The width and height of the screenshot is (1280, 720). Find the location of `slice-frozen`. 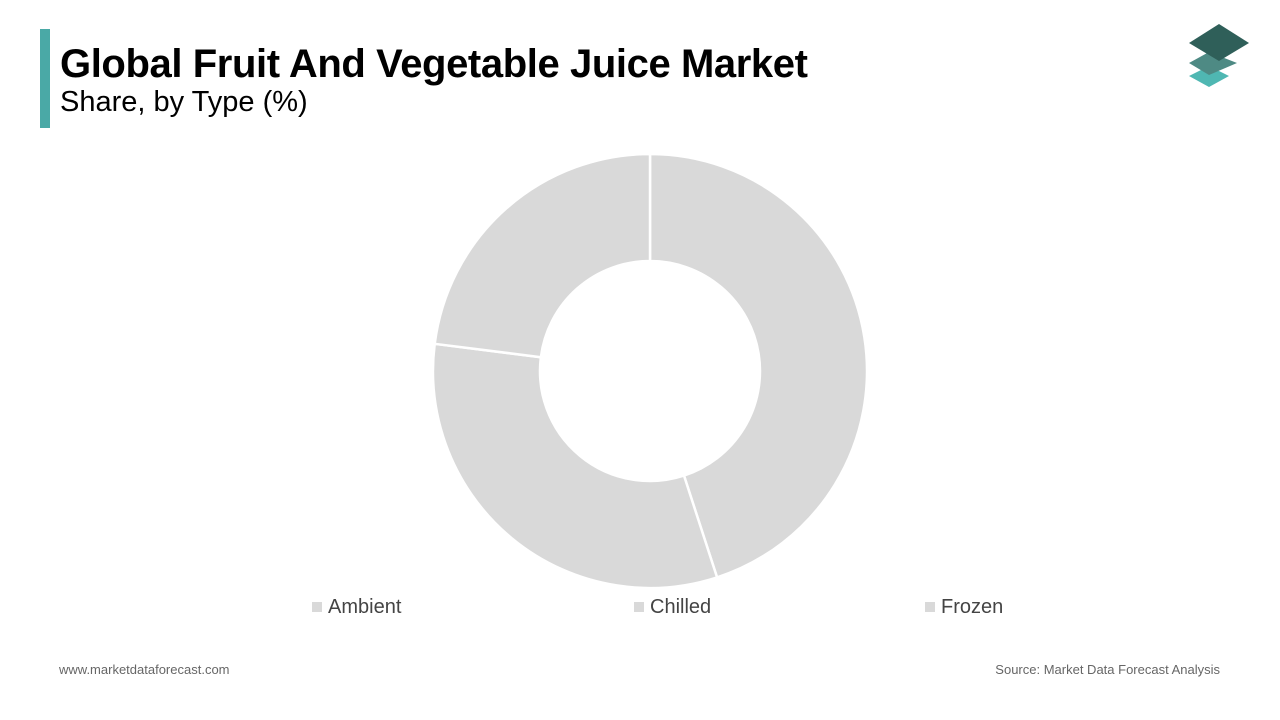

slice-frozen is located at coordinates (542, 255).